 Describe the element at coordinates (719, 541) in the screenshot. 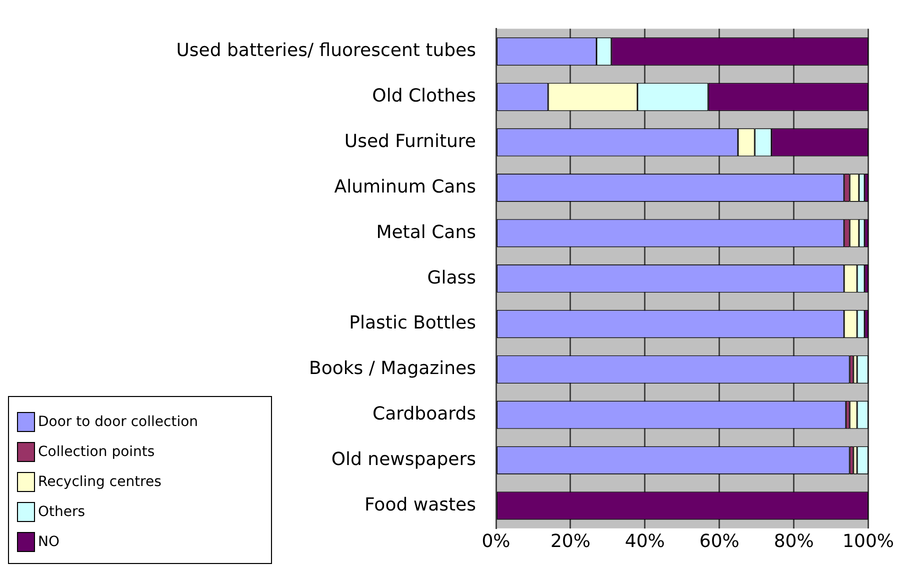

I see `x-tick-label: 60%` at that location.